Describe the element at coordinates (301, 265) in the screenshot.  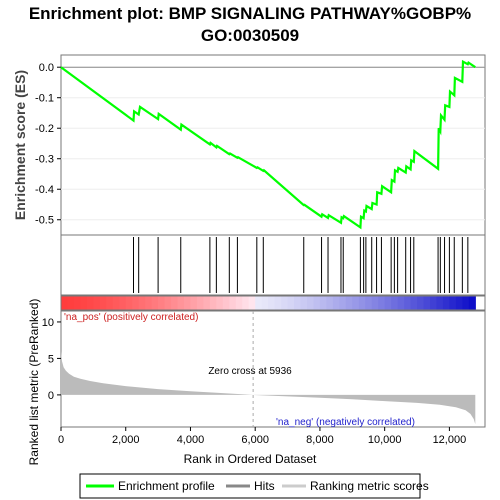
I see `hit-lines` at that location.